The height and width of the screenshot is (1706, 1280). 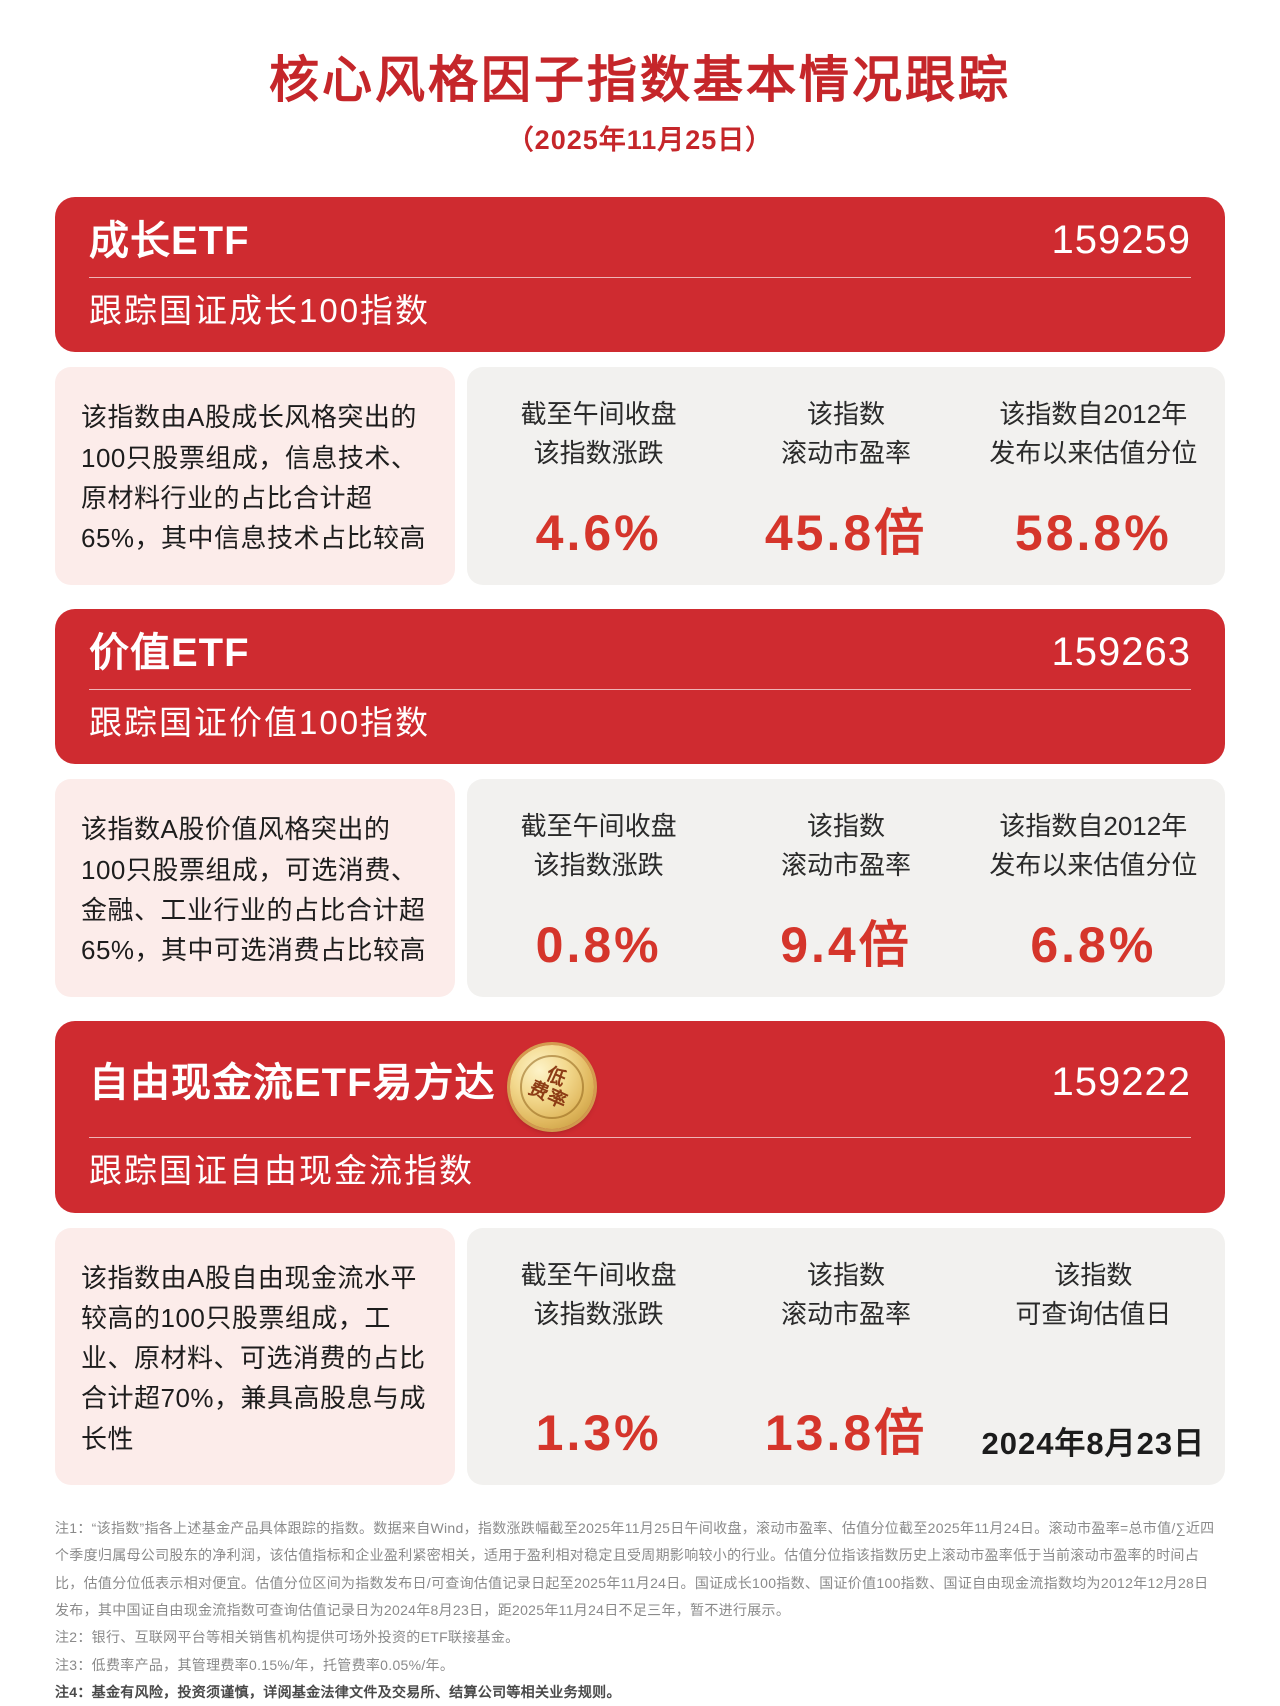 I want to click on page-title: 核心风格因子指数基本情况跟踪, so click(x=640, y=80).